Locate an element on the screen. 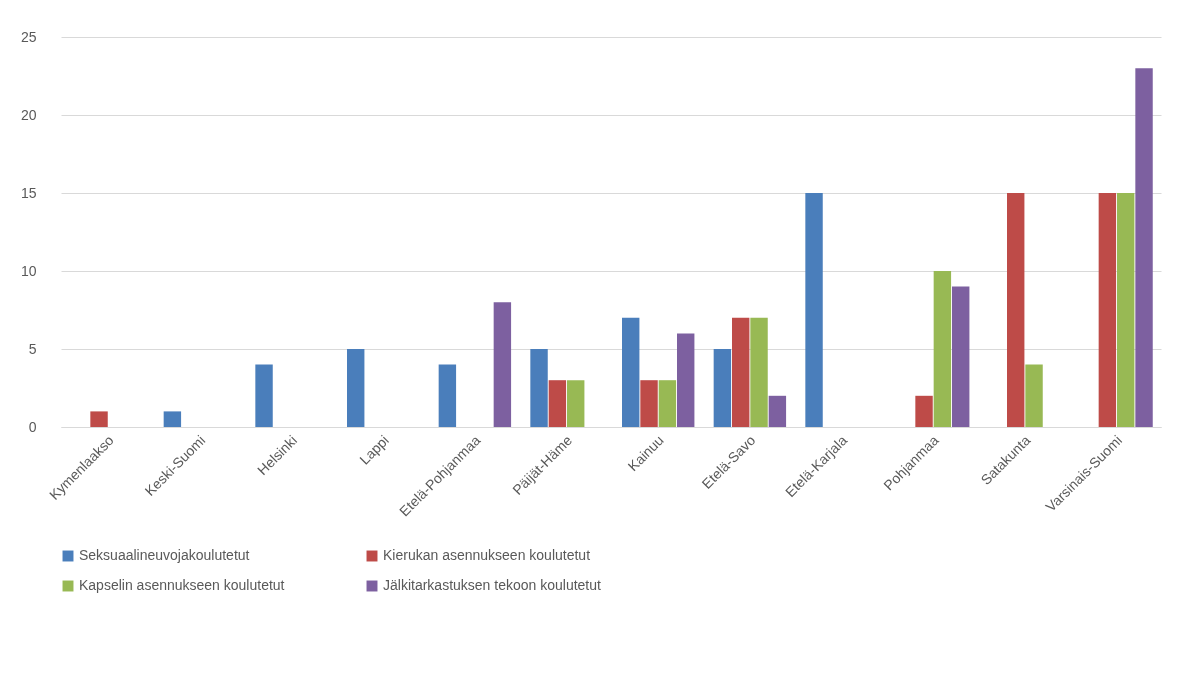 This screenshot has height=700, width=1200. y-tick-label: 10 is located at coordinates (28, 270).